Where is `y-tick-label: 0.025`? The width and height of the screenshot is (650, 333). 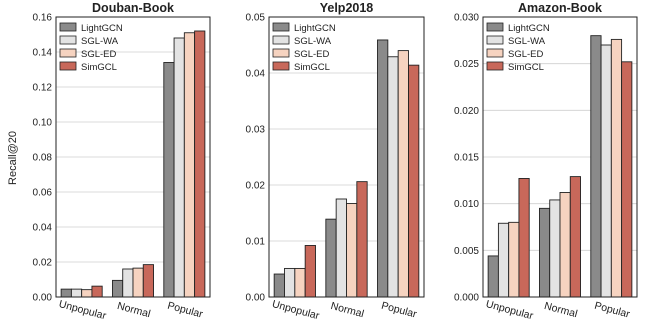
y-tick-label: 0.025 is located at coordinates (466, 64).